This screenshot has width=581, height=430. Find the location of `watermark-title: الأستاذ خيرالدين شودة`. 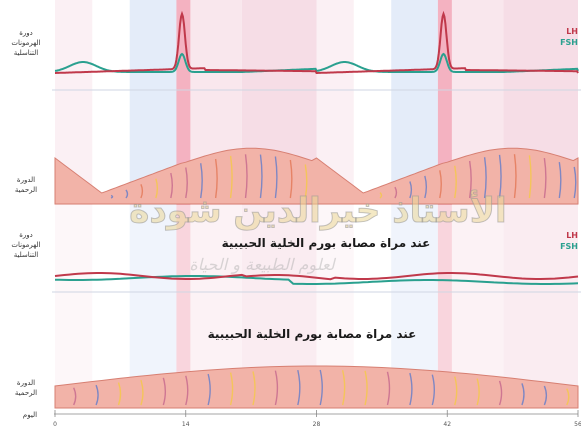

watermark-title: الأستاذ خيرالدين شودة is located at coordinates (317, 210).